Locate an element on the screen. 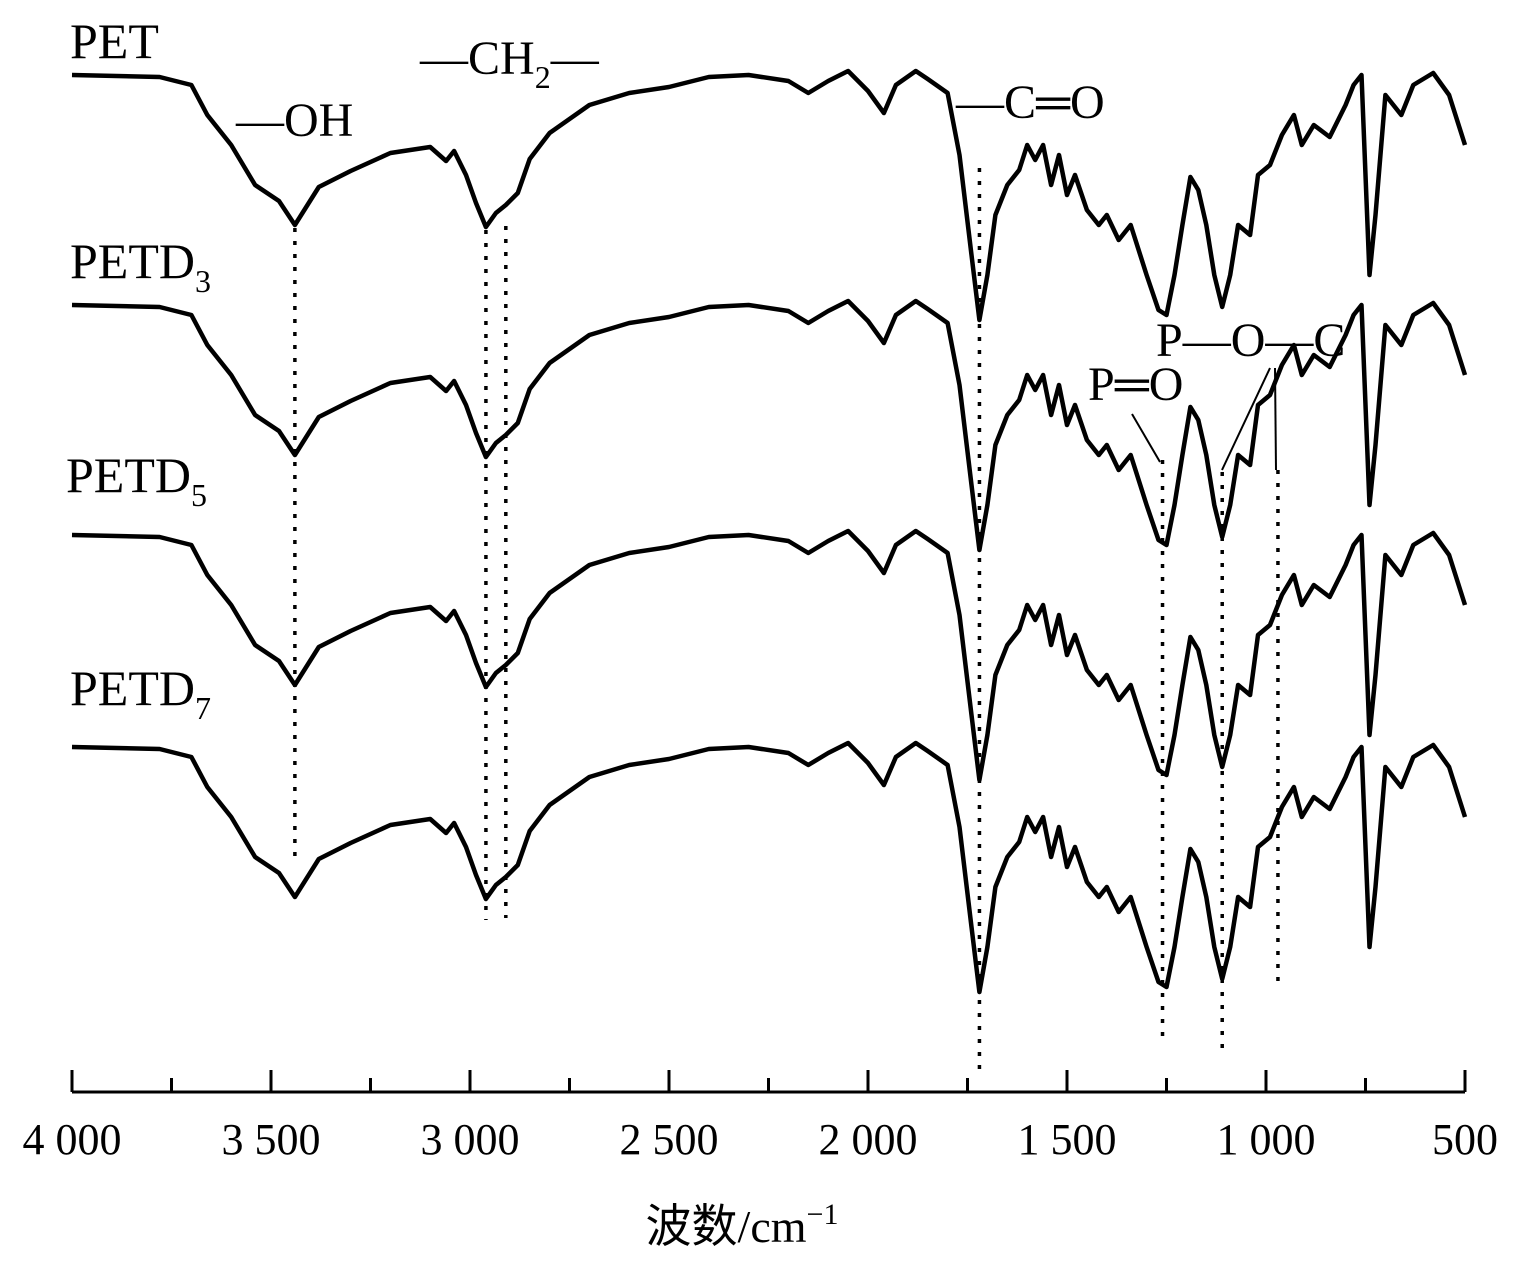  x-tick-label: 500 is located at coordinates (1465, 1139).